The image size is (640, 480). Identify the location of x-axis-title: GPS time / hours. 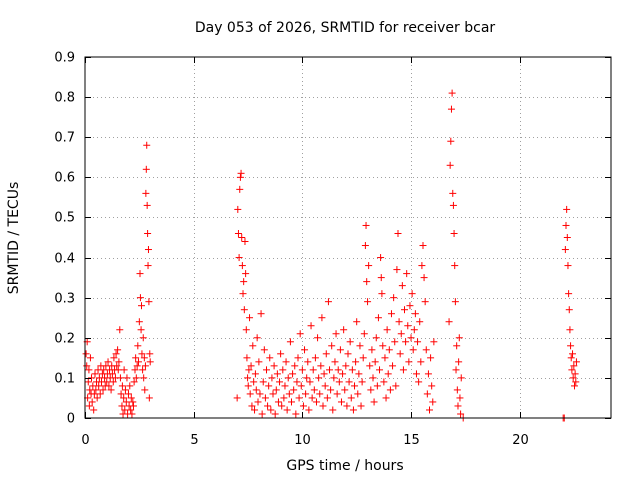
(344, 466).